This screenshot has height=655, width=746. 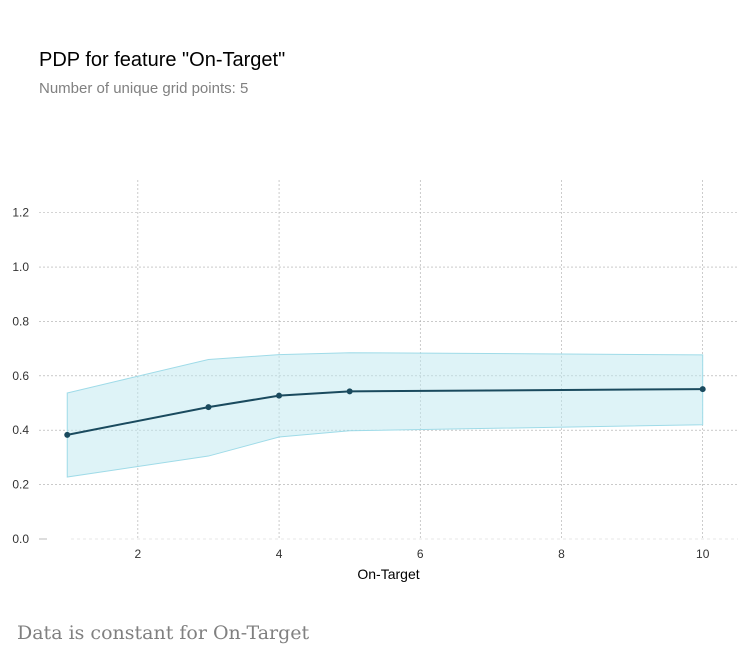 I want to click on y-tick-label: 0.6, so click(x=20, y=376).